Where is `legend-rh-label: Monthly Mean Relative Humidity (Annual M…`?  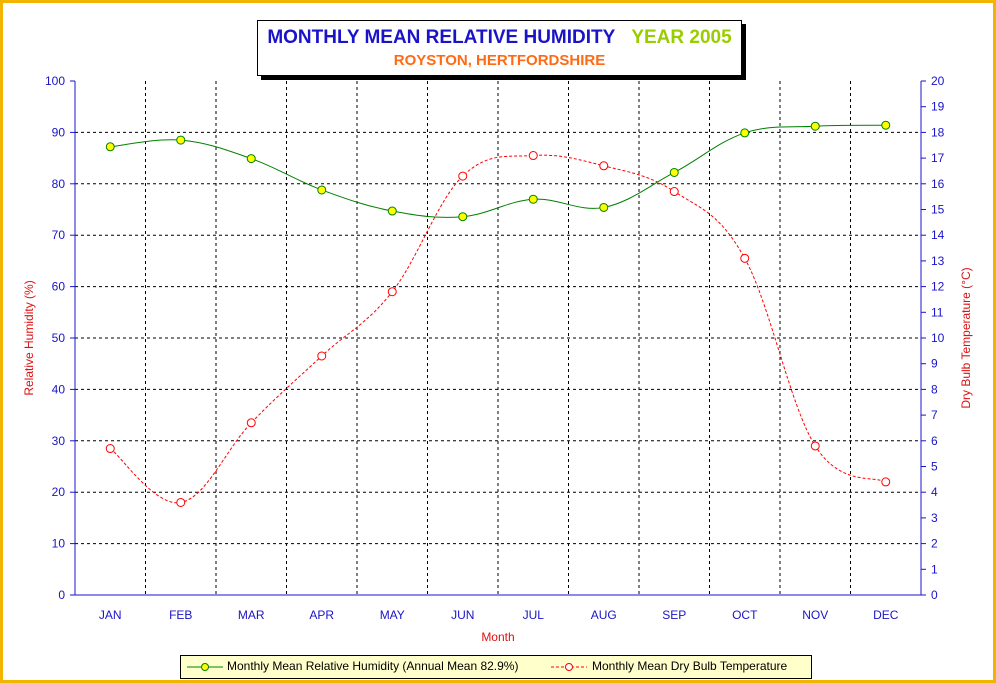 legend-rh-label: Monthly Mean Relative Humidity (Annual M… is located at coordinates (373, 666).